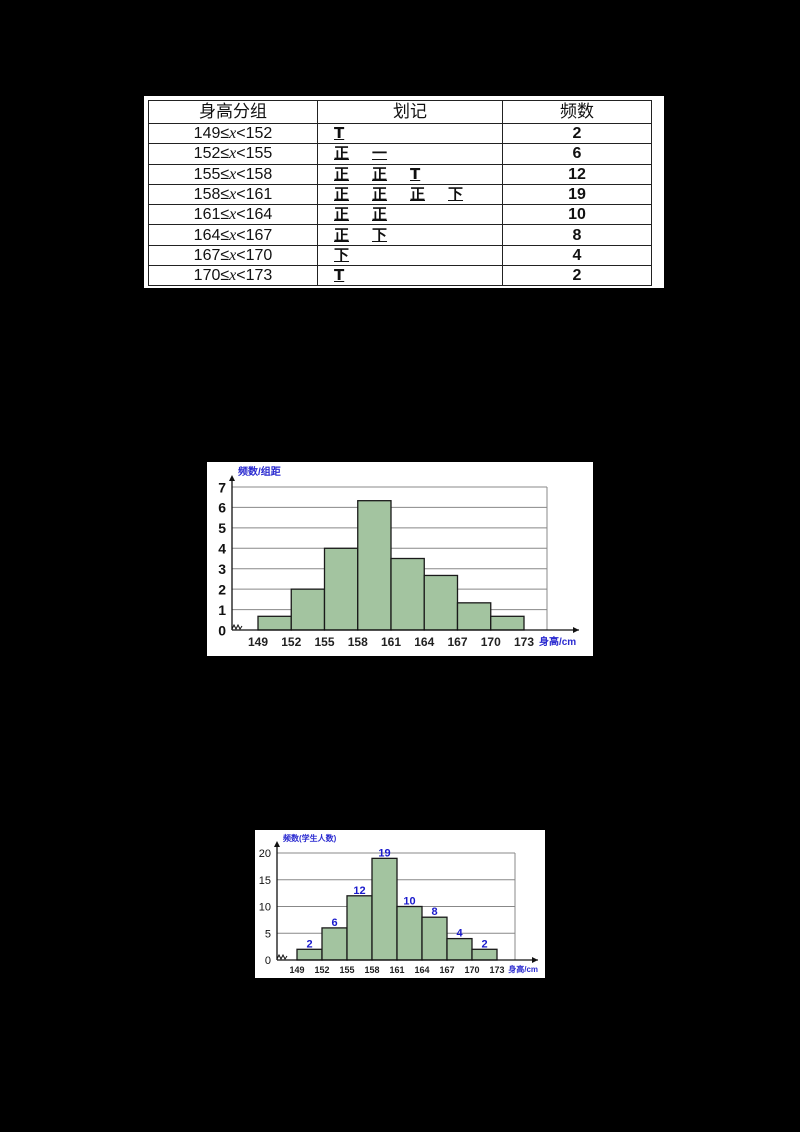  I want to click on table-row: 170≤x<173 T 2, so click(400, 276).